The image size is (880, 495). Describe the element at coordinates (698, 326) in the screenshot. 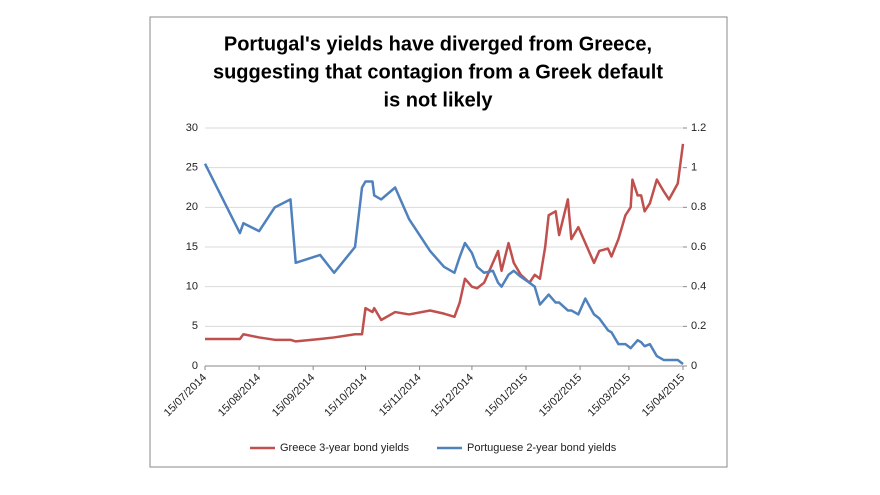

I see `y2-tick-label: 0.2` at that location.